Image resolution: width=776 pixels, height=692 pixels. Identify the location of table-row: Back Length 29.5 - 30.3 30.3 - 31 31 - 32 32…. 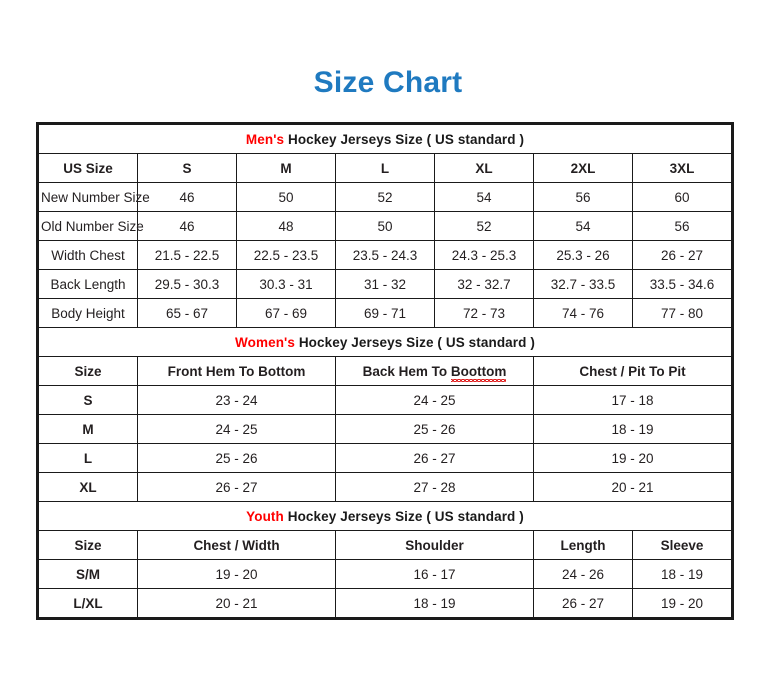
(385, 284).